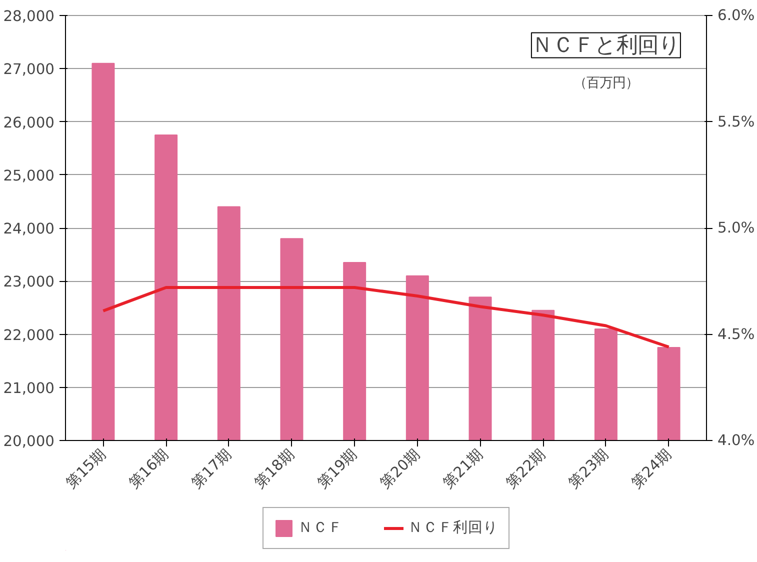  Describe the element at coordinates (463, 468) in the screenshot. I see `x-tick-label: 第21期` at that location.